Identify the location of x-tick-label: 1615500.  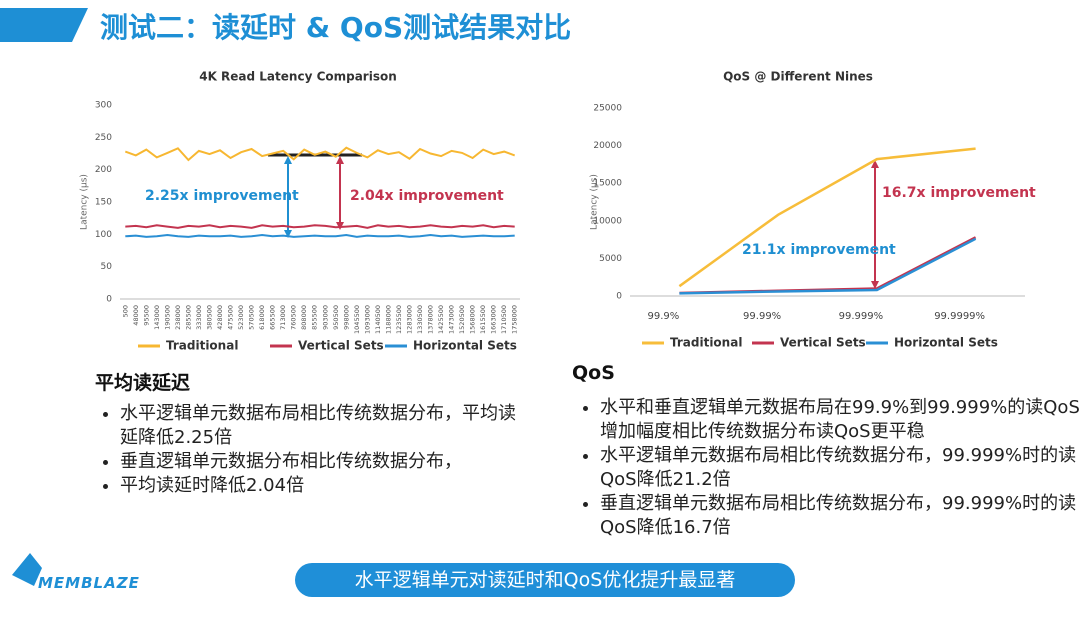
(483, 319).